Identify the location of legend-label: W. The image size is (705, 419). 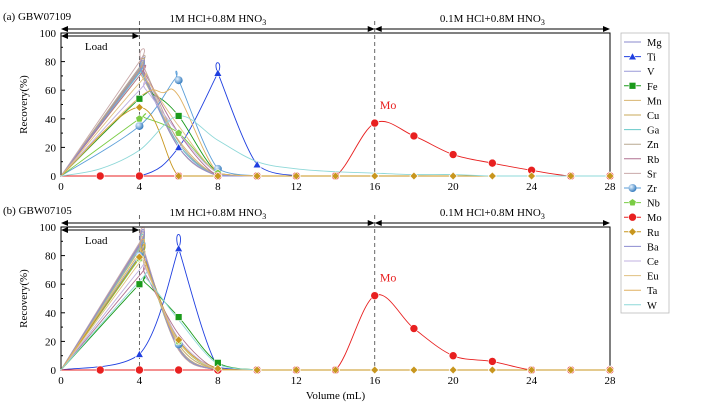
(652, 306).